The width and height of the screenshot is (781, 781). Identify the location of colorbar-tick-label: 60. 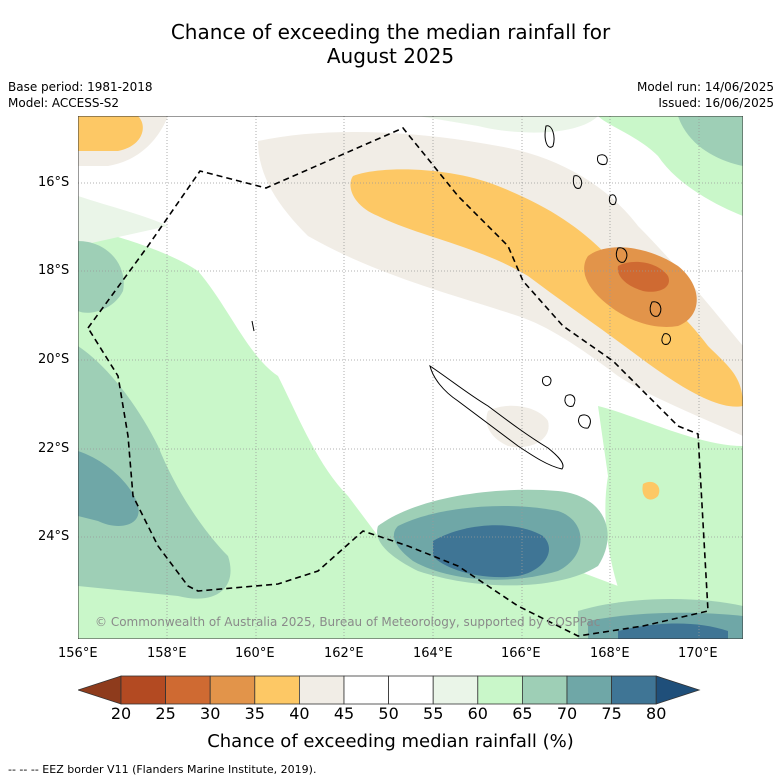
(477, 713).